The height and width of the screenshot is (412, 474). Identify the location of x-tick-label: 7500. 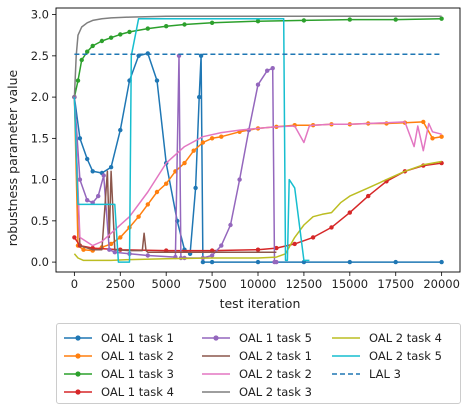
(211, 284).